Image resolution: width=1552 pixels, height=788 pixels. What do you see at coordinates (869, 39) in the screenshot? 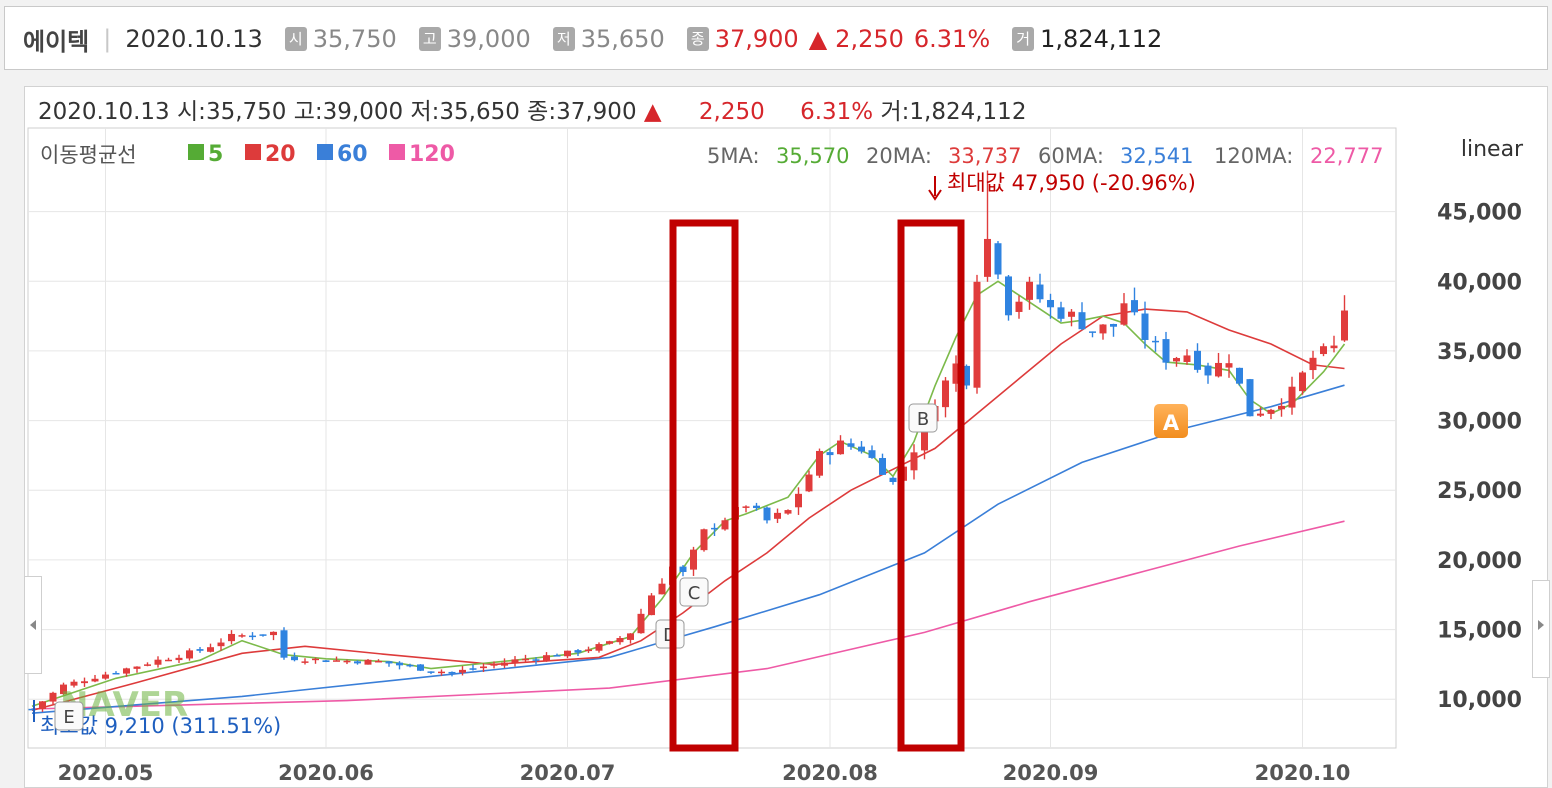
I see `header-change: 2,250` at bounding box center [869, 39].